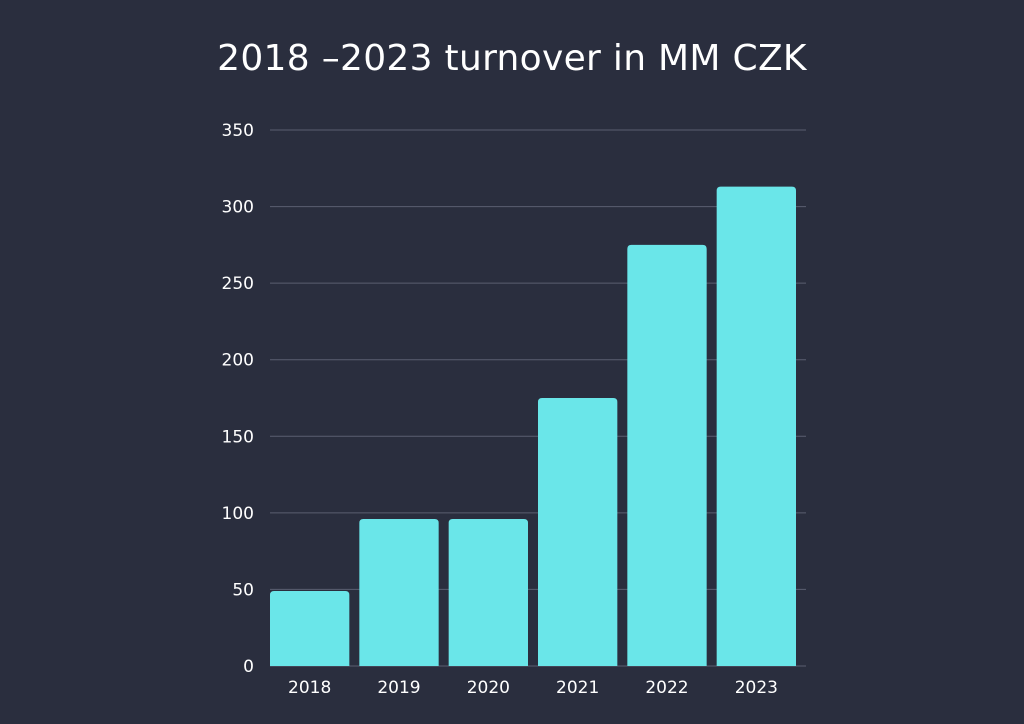 The width and height of the screenshot is (1024, 724). I want to click on x-tick-label: 2023, so click(756, 688).